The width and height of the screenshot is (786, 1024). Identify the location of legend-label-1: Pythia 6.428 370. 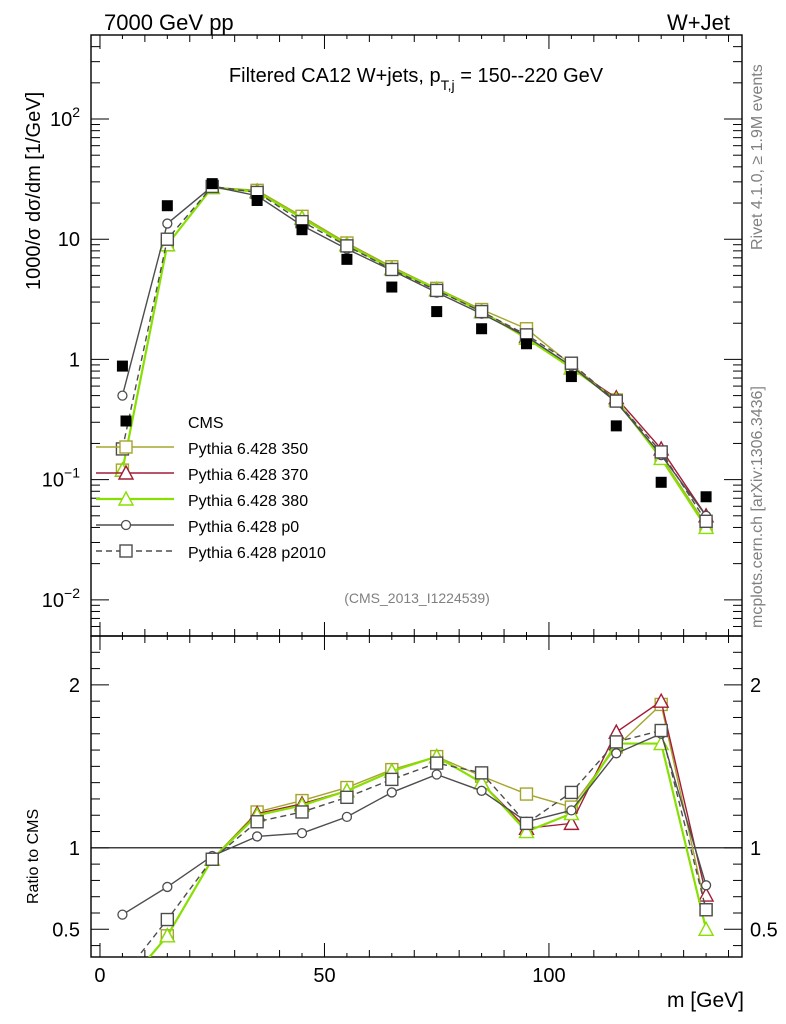
(248, 475).